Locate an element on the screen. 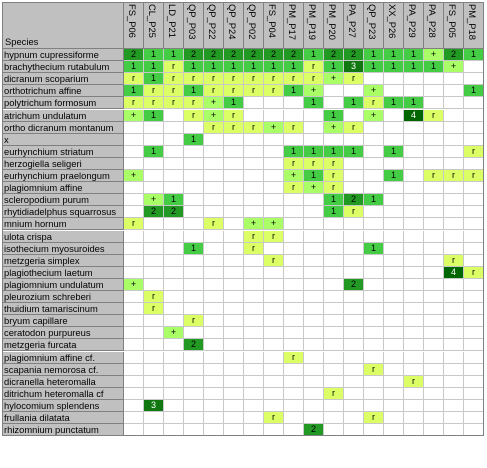  species-name: plagiomnium affine is located at coordinates (63, 188).